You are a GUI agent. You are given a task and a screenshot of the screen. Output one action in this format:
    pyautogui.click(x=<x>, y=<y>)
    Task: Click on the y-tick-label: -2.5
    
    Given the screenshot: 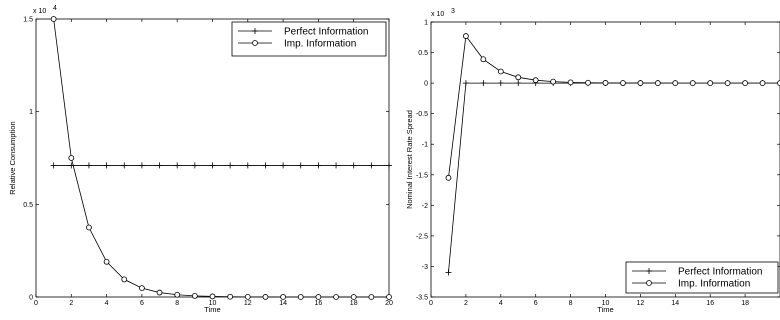 What is the action you would take?
    pyautogui.click(x=422, y=236)
    